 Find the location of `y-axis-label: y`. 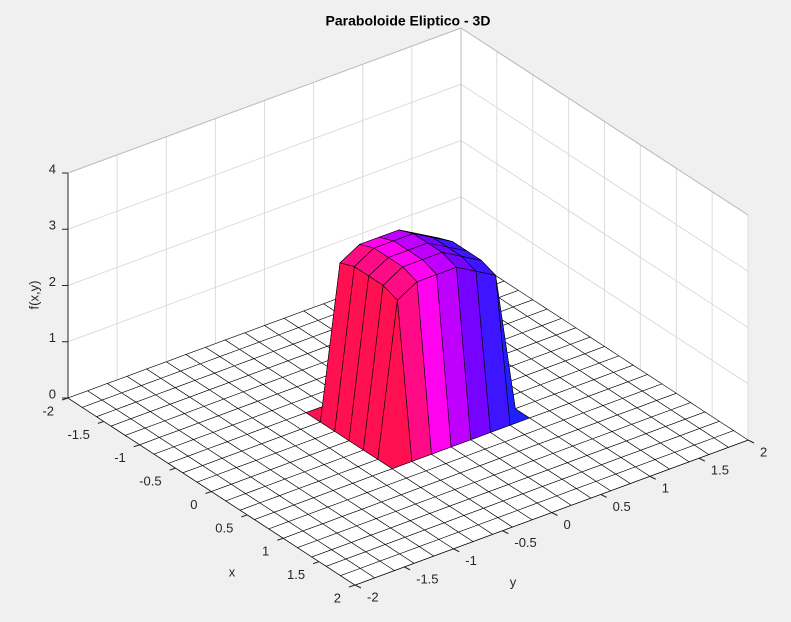

y-axis-label: y is located at coordinates (513, 581).